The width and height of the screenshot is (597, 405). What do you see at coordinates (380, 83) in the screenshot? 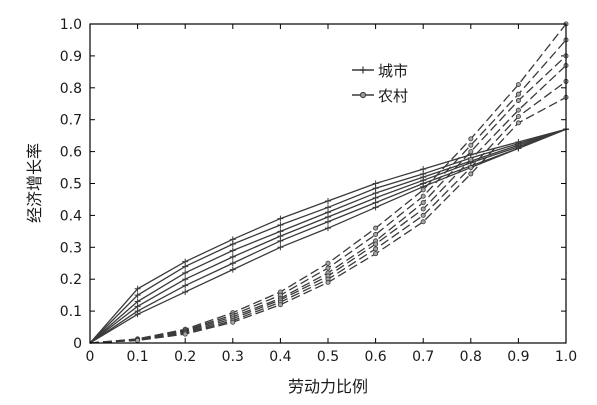
I see `legend: 城市 农村` at bounding box center [380, 83].